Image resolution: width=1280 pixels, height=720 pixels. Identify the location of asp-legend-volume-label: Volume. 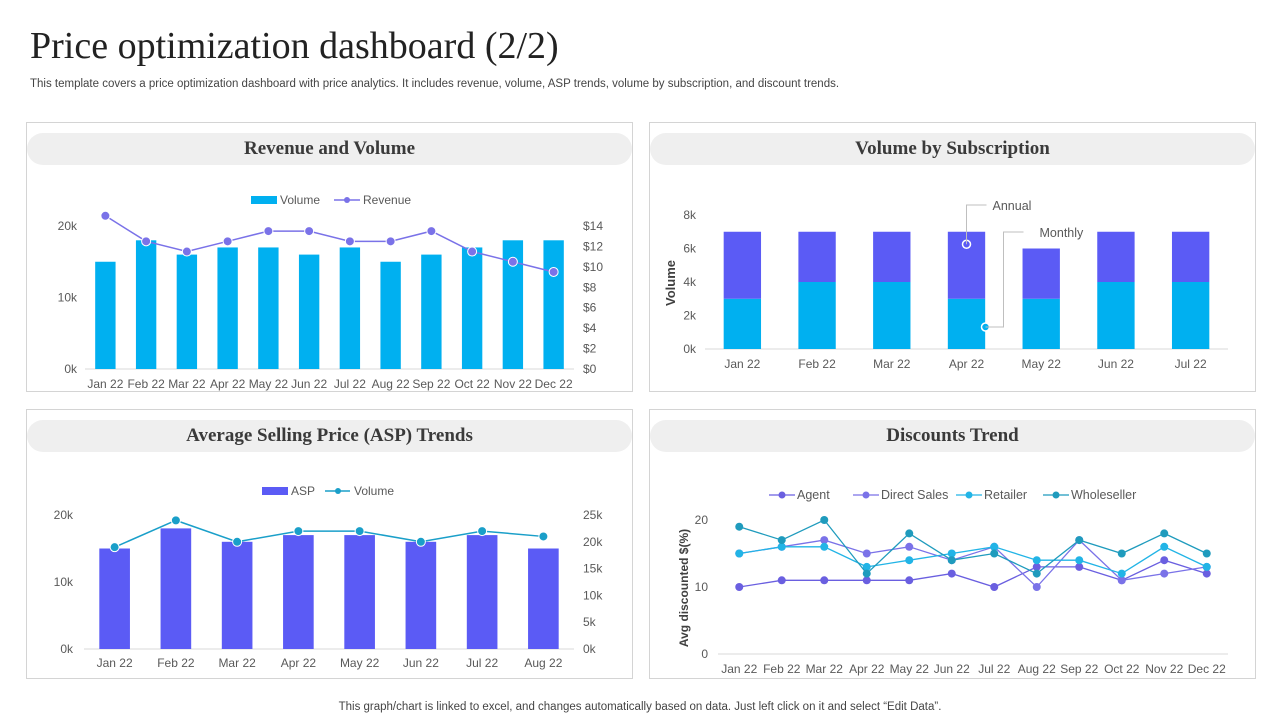
(374, 491).